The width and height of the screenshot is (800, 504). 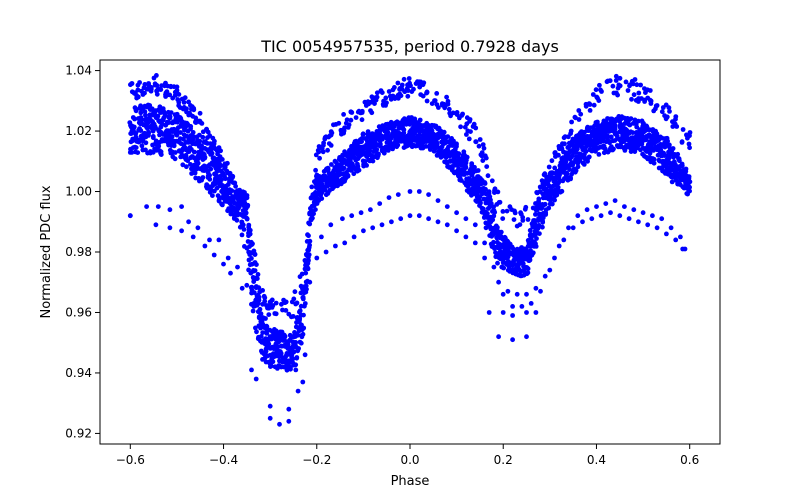 What do you see at coordinates (78, 192) in the screenshot?
I see `y-tick-label: 1.00` at bounding box center [78, 192].